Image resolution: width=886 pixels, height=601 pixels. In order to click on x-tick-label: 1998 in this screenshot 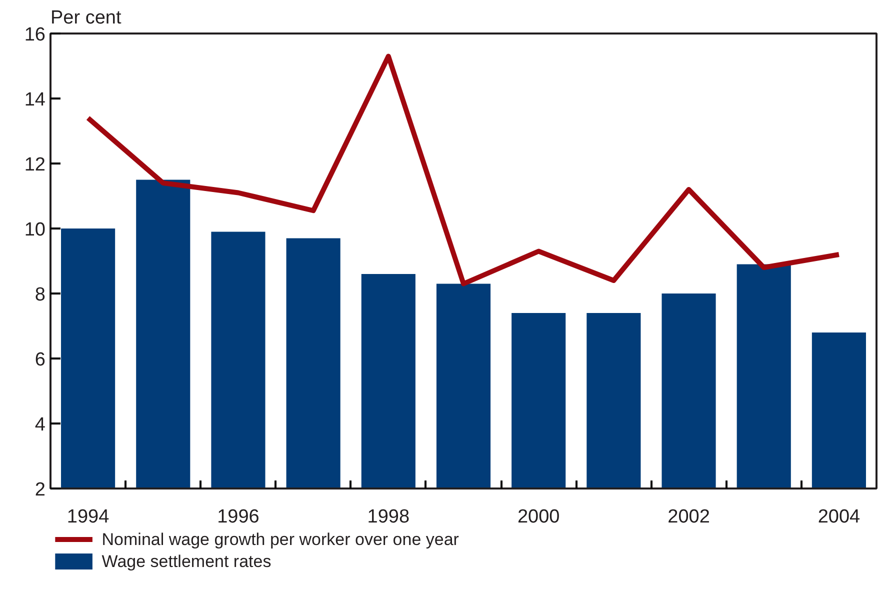, I will do `click(388, 517)`.